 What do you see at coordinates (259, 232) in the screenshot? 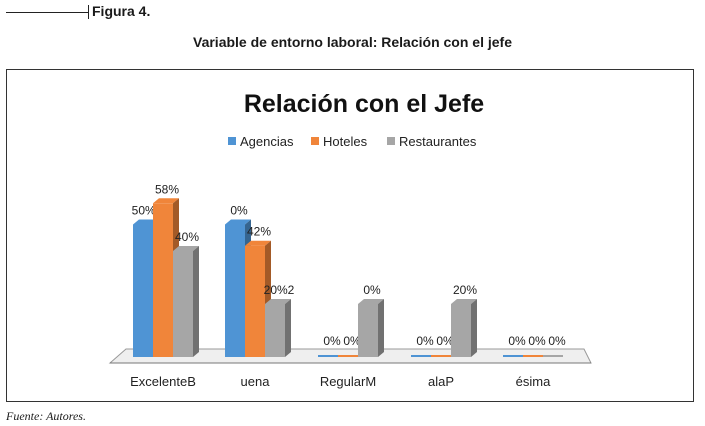
I see `data-label-2-2: 42%` at bounding box center [259, 232].